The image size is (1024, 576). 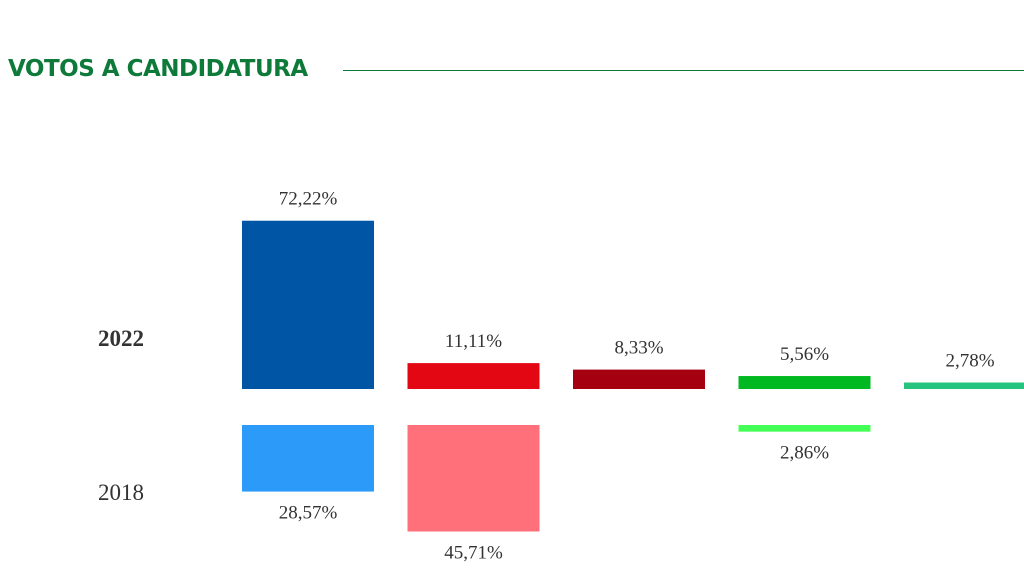 What do you see at coordinates (638, 348) in the screenshot?
I see `data-label-2022-2: 8,33%` at bounding box center [638, 348].